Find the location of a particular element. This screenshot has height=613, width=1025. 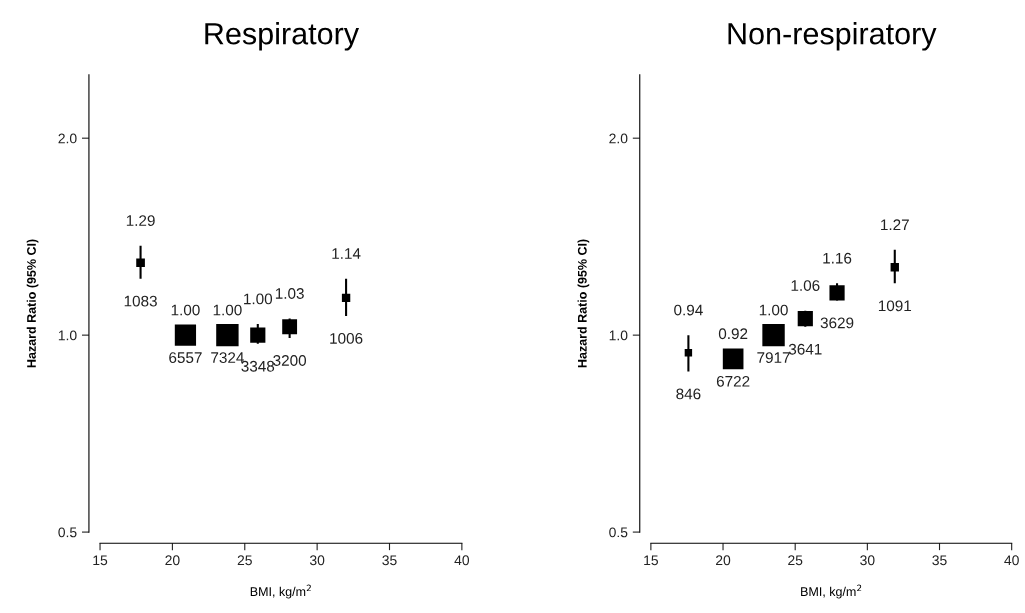

annotation: 1083 is located at coordinates (140, 301).